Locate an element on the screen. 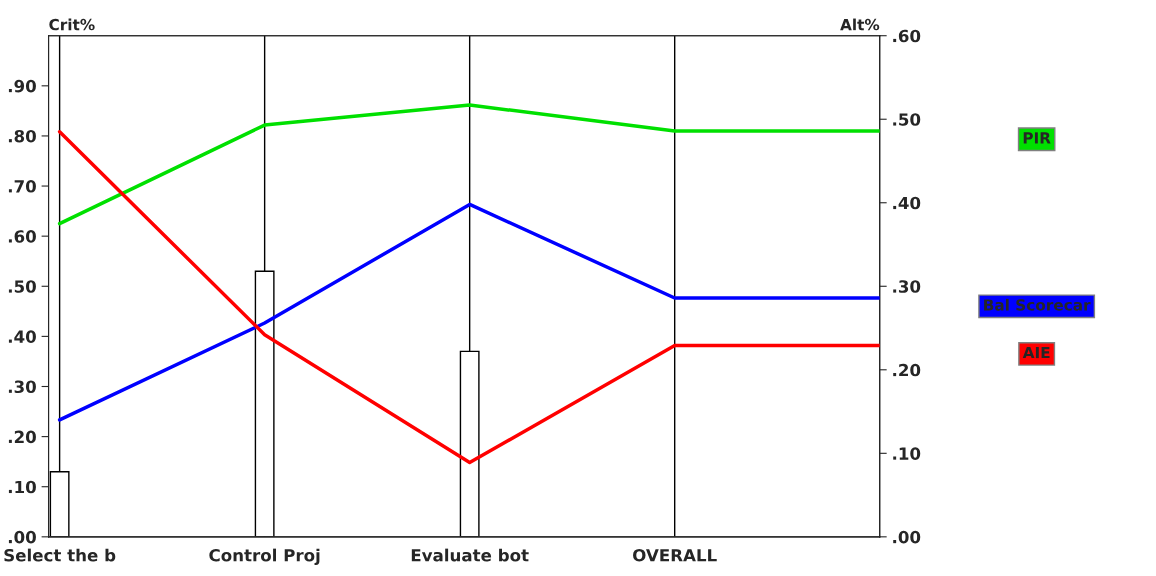 This screenshot has width=1156, height=576. x-tick-label: Evaluate bot is located at coordinates (470, 555).